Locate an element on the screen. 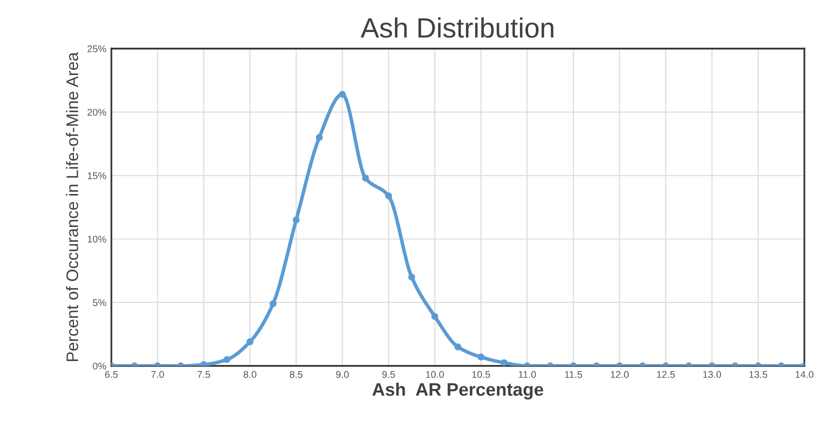 Image resolution: width=825 pixels, height=423 pixels. x-tick-label: 11.5 is located at coordinates (573, 374).